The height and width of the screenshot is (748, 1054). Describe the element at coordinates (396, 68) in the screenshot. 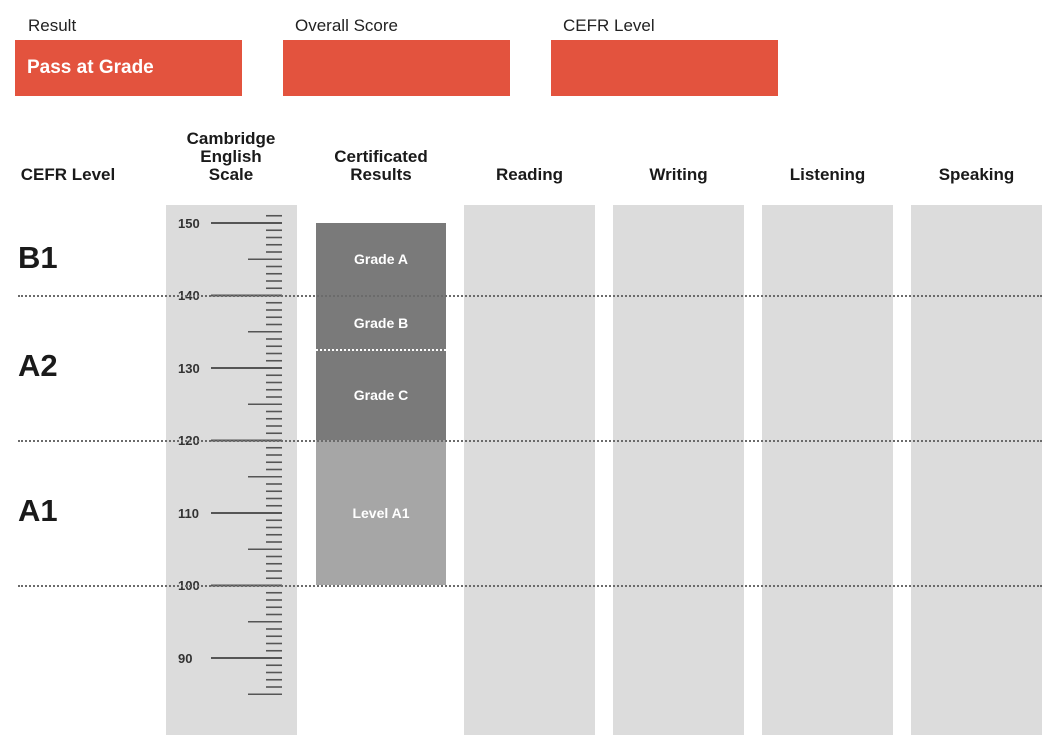

I see `overall-score-box` at that location.